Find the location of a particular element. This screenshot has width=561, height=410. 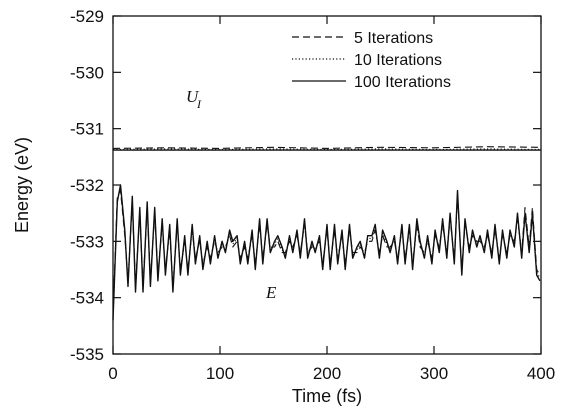

annotations-layer: UI E is located at coordinates (231, 194).